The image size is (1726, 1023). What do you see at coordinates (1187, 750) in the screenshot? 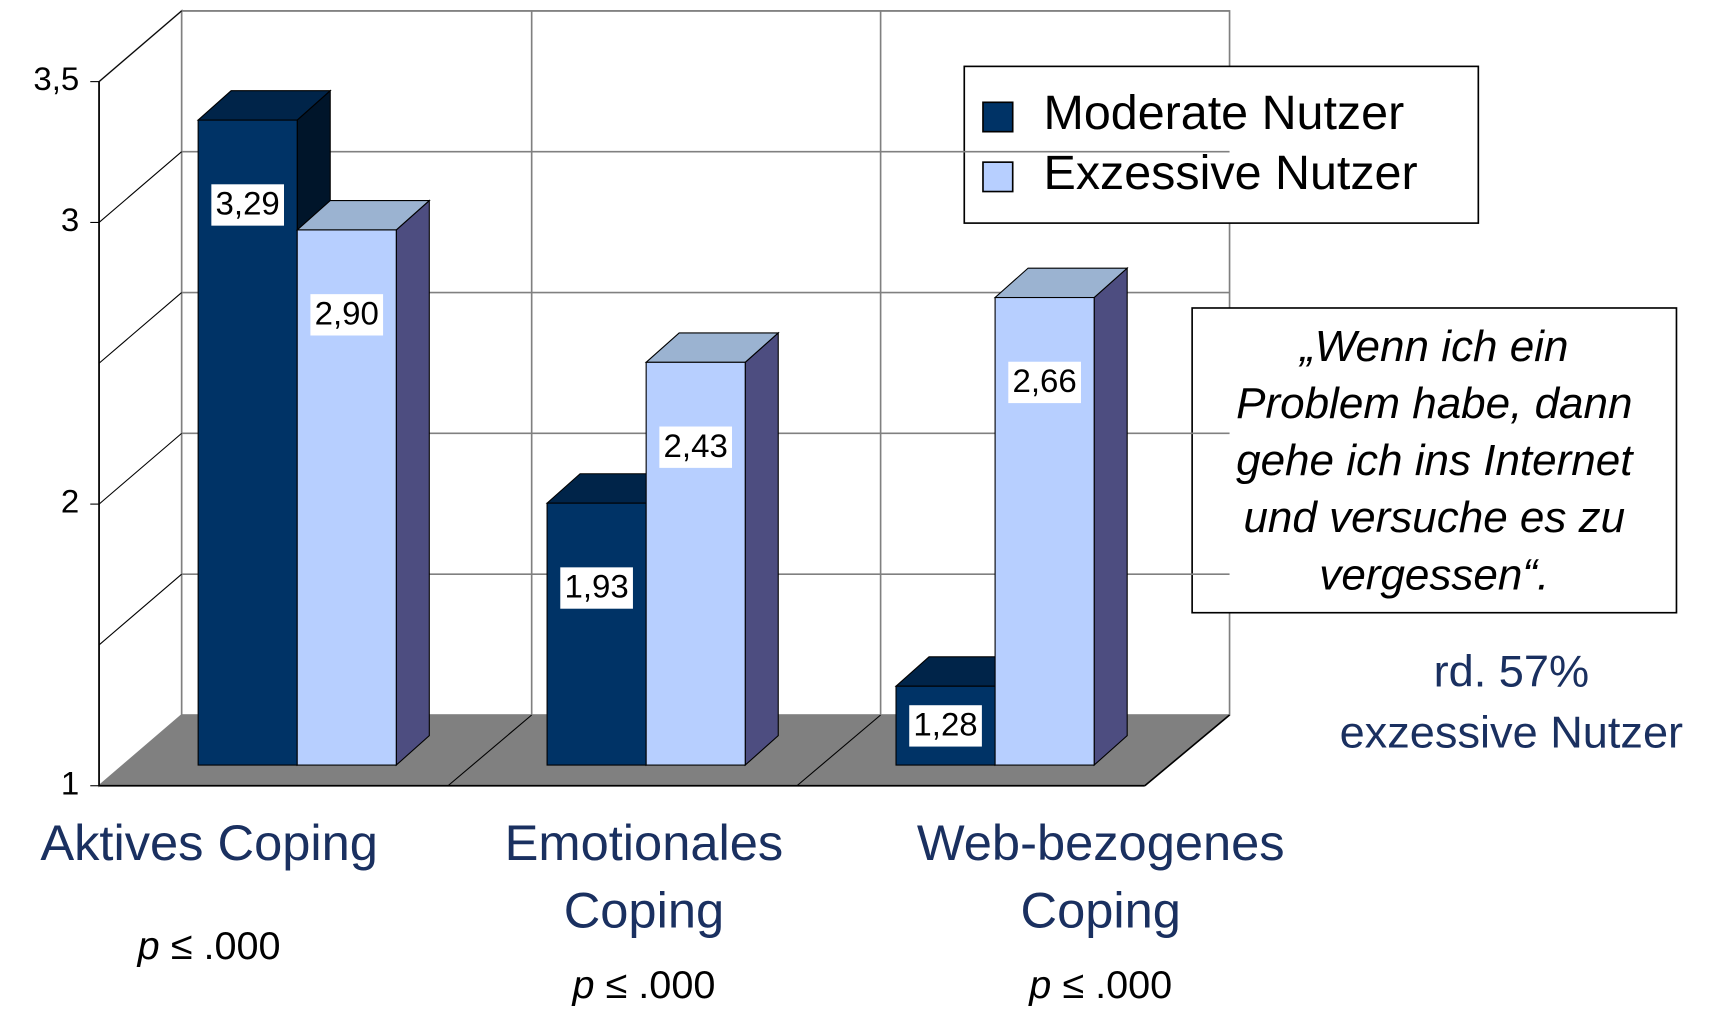
I see `floor-edge` at bounding box center [1187, 750].